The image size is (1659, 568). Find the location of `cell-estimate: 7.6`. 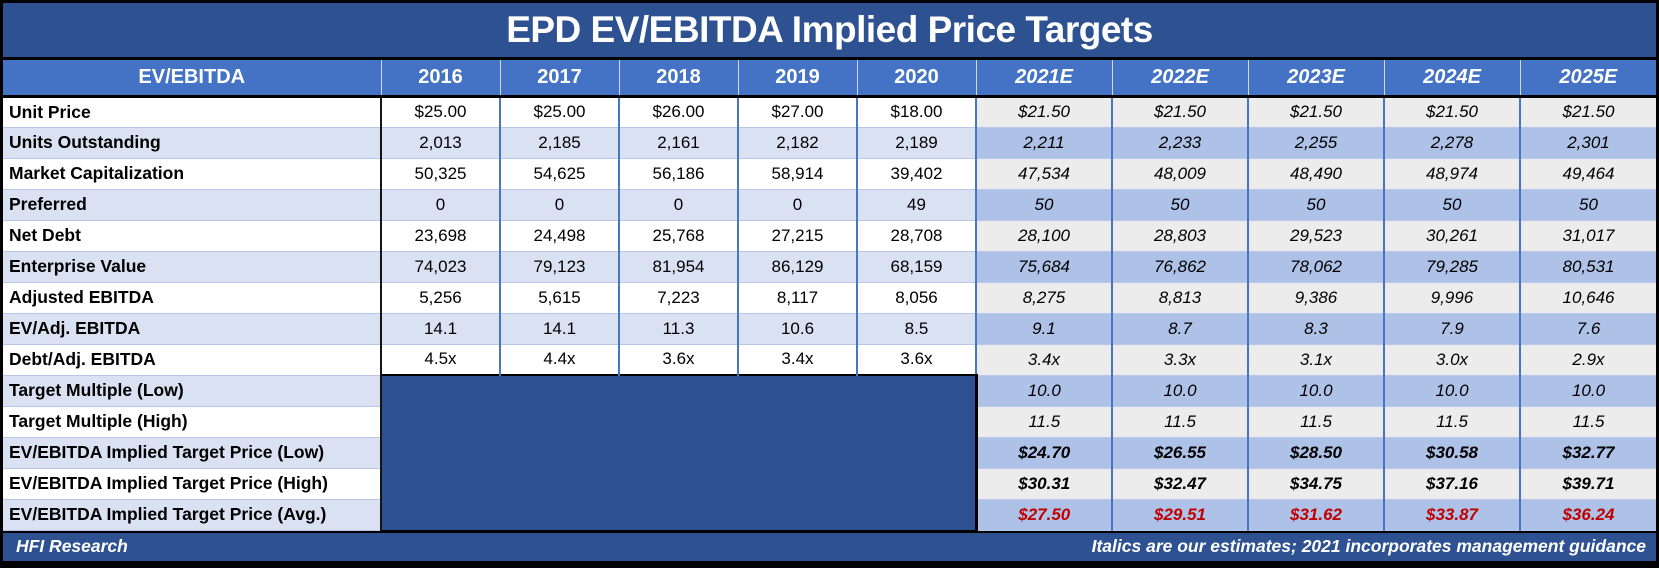

cell-estimate: 7.6 is located at coordinates (1588, 329).